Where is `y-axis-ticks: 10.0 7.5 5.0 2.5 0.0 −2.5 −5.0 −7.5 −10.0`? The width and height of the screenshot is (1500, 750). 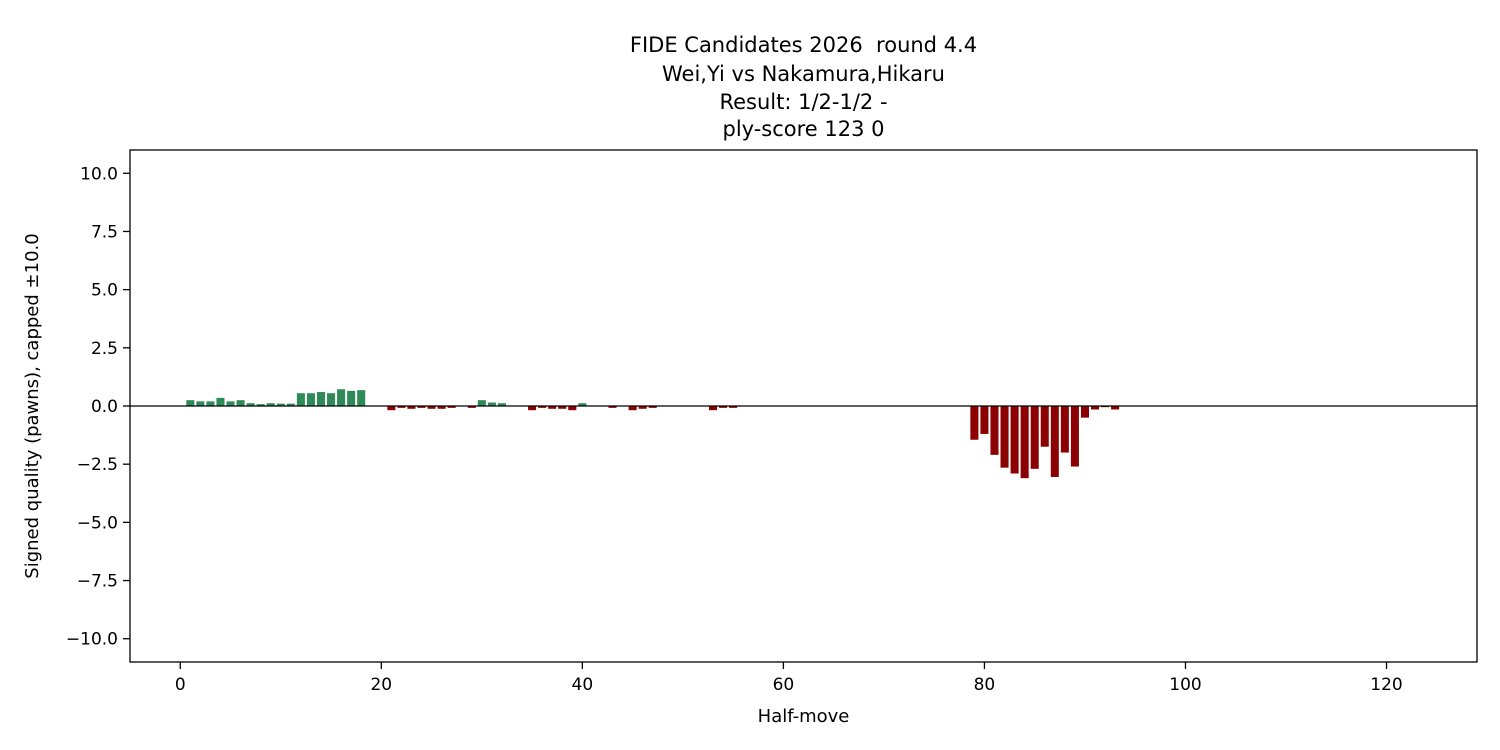 y-axis-ticks: 10.0 7.5 5.0 2.5 0.0 −2.5 −5.0 −7.5 −10.0 is located at coordinates (98, 407).